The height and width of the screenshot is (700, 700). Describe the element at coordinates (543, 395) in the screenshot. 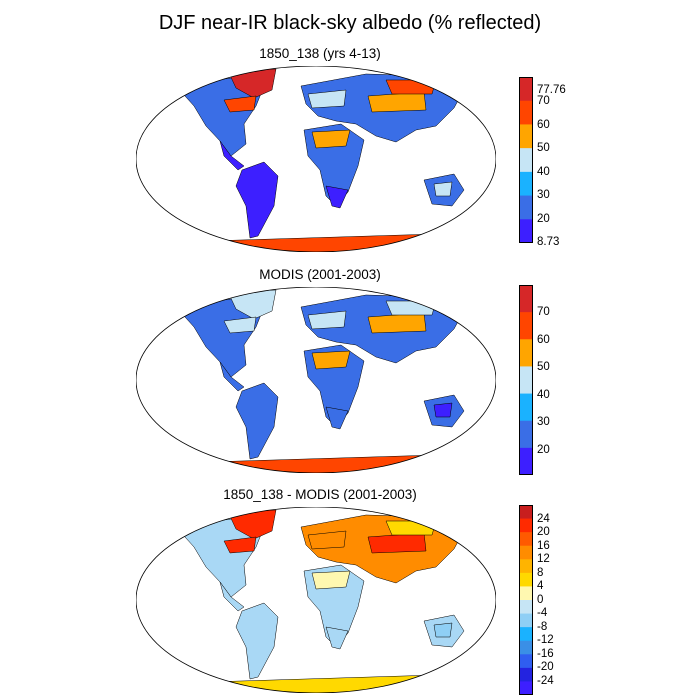

I see `panel-2-colorbar-label-3: 40` at that location.